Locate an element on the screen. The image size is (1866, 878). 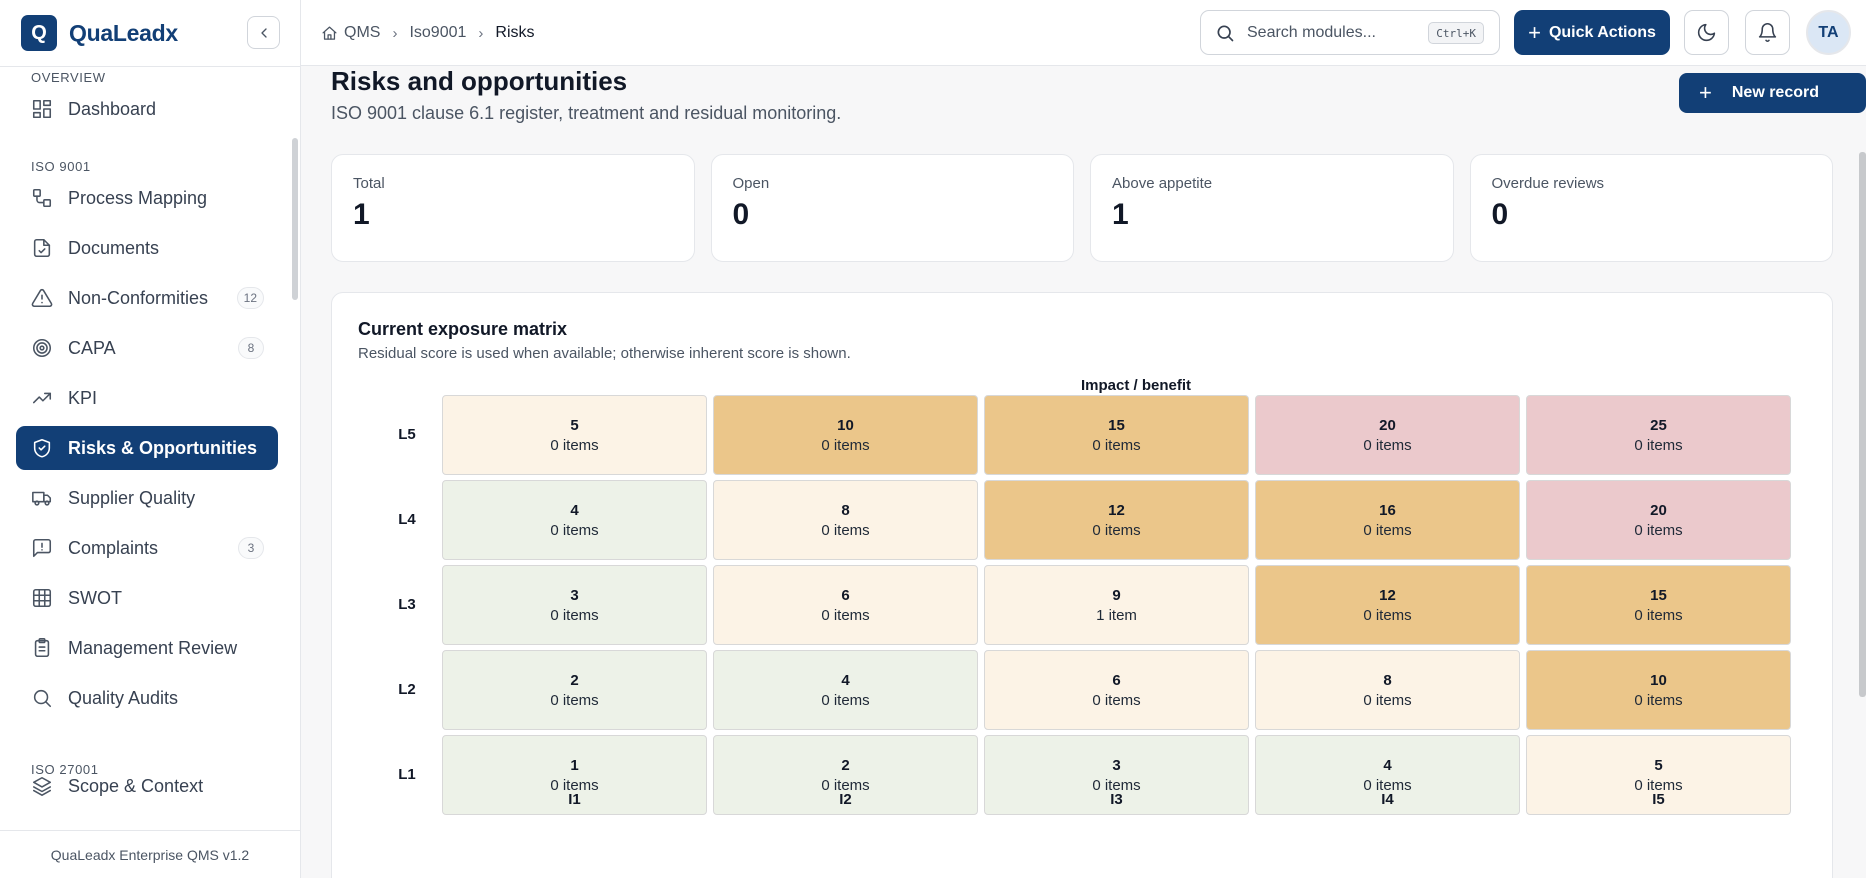
sidebar-item-documents: Documents is located at coordinates (147, 248).